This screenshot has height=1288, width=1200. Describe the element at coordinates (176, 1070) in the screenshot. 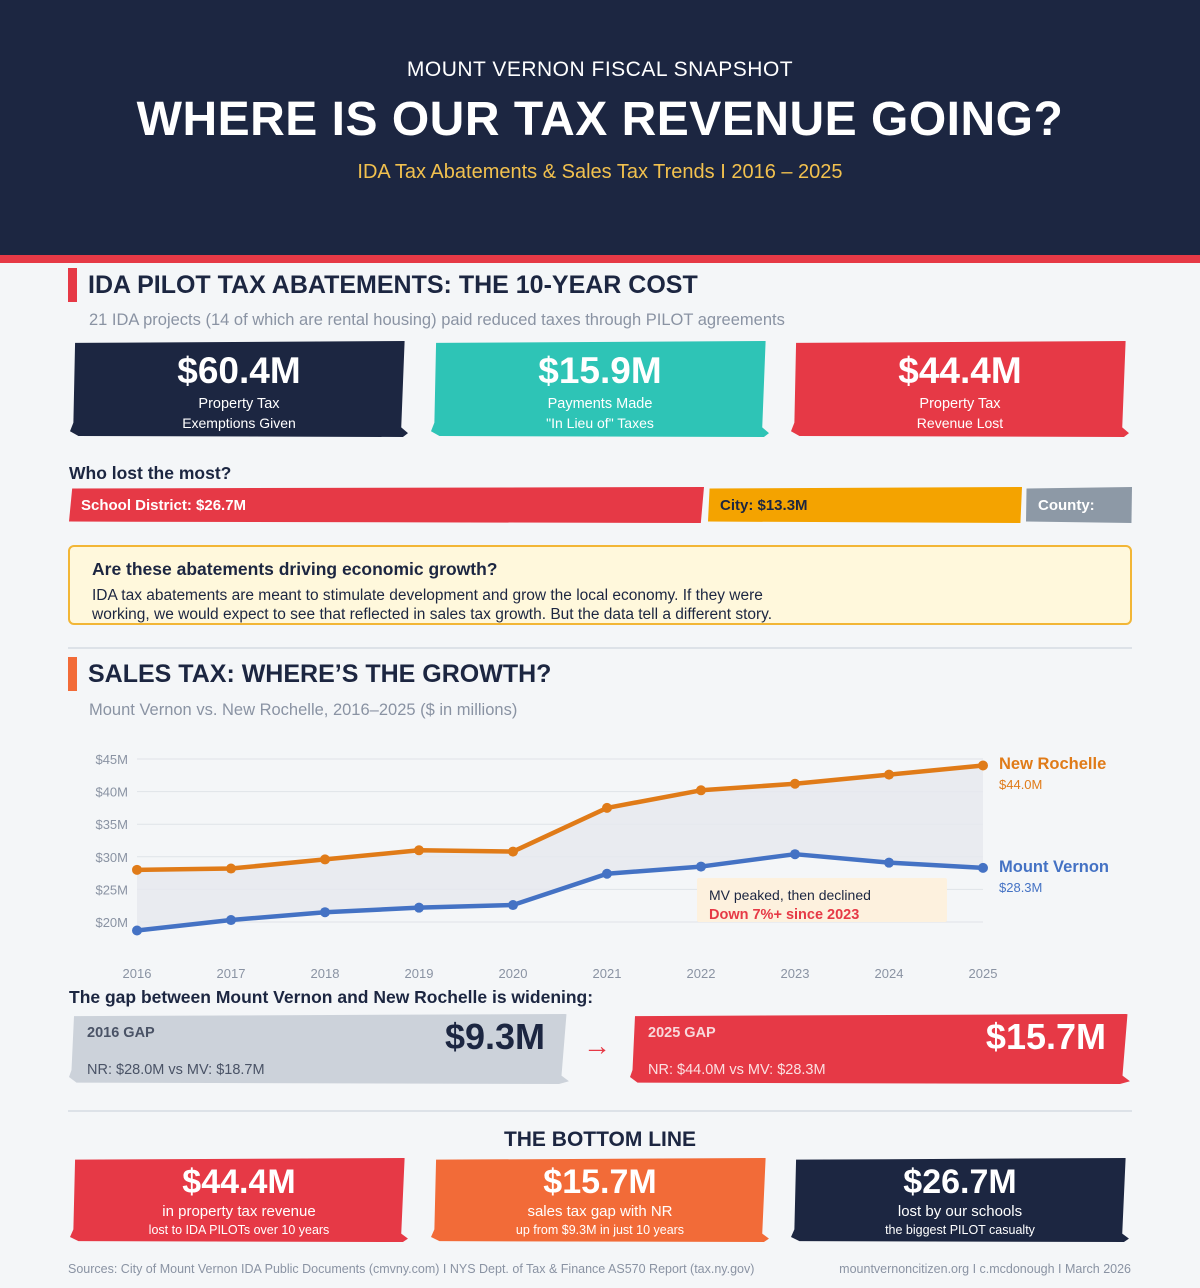

I see `gap-card-compare: NR: $28.0M vs MV: $18.7M` at that location.